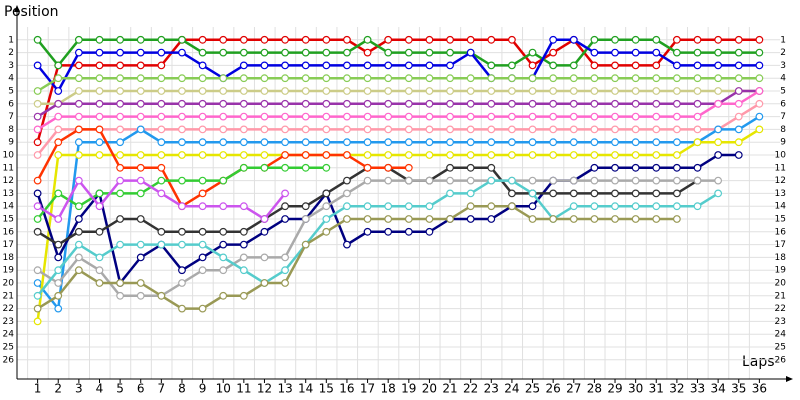 Image resolution: width=800 pixels, height=400 pixels. I want to click on y-tick-label: 5, so click(11, 92).